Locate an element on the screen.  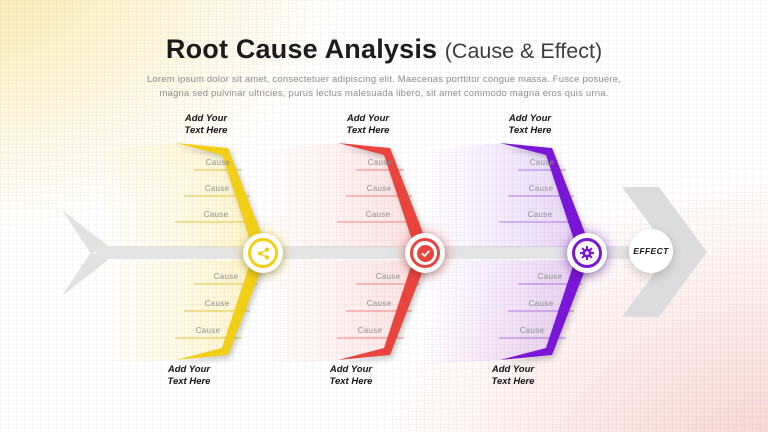
check-icon is located at coordinates (425, 253).